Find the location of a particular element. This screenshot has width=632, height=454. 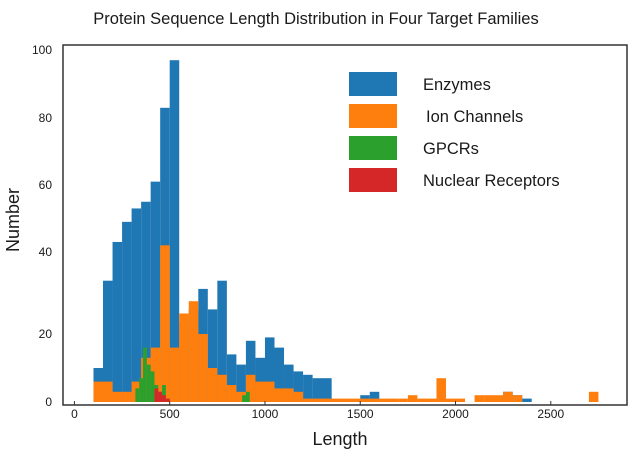

legend-swatch-enzymes is located at coordinates (373, 84).